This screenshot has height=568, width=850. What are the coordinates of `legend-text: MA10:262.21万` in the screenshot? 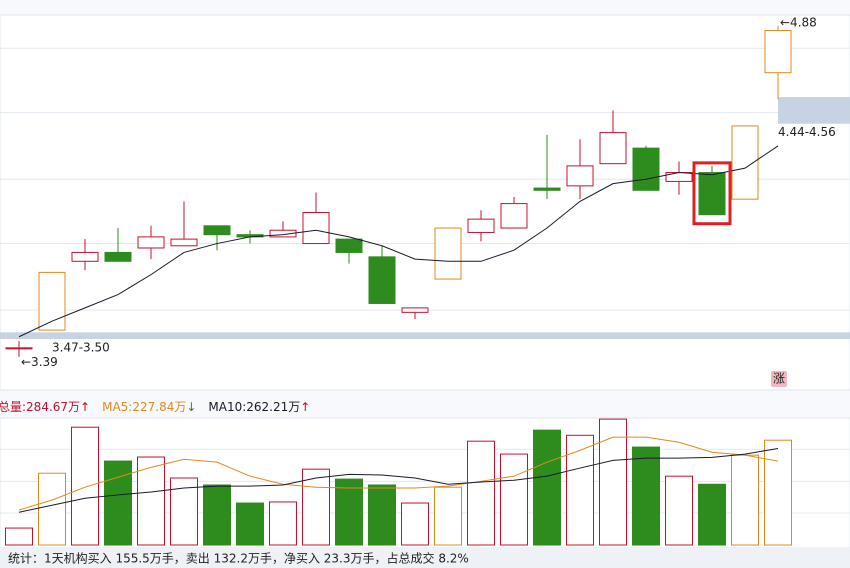 It's located at (254, 407).